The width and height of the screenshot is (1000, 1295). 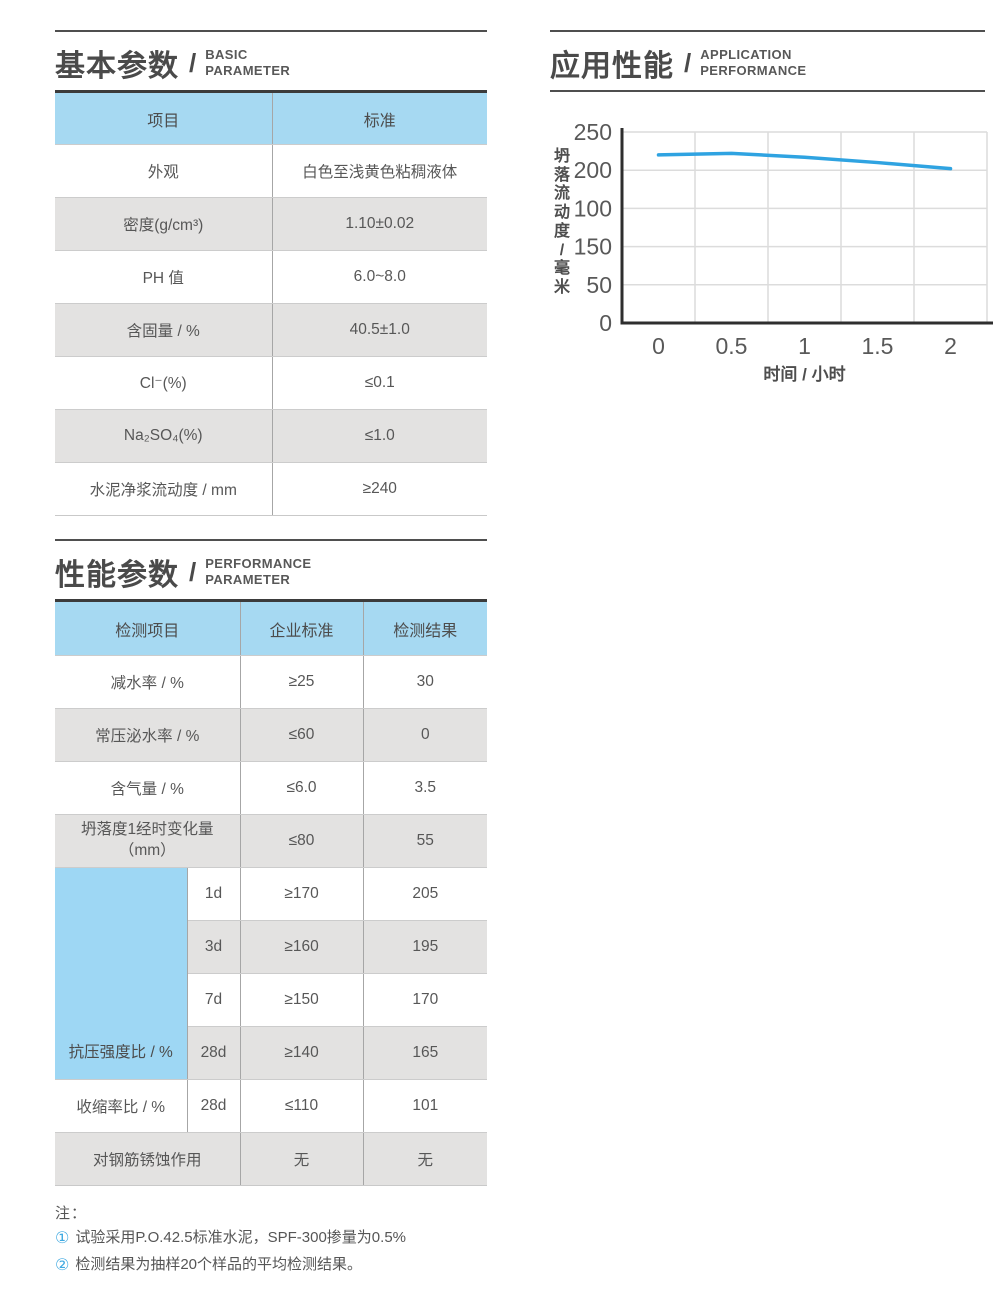 What do you see at coordinates (163, 171) in the screenshot?
I see `param-label: 外观` at bounding box center [163, 171].